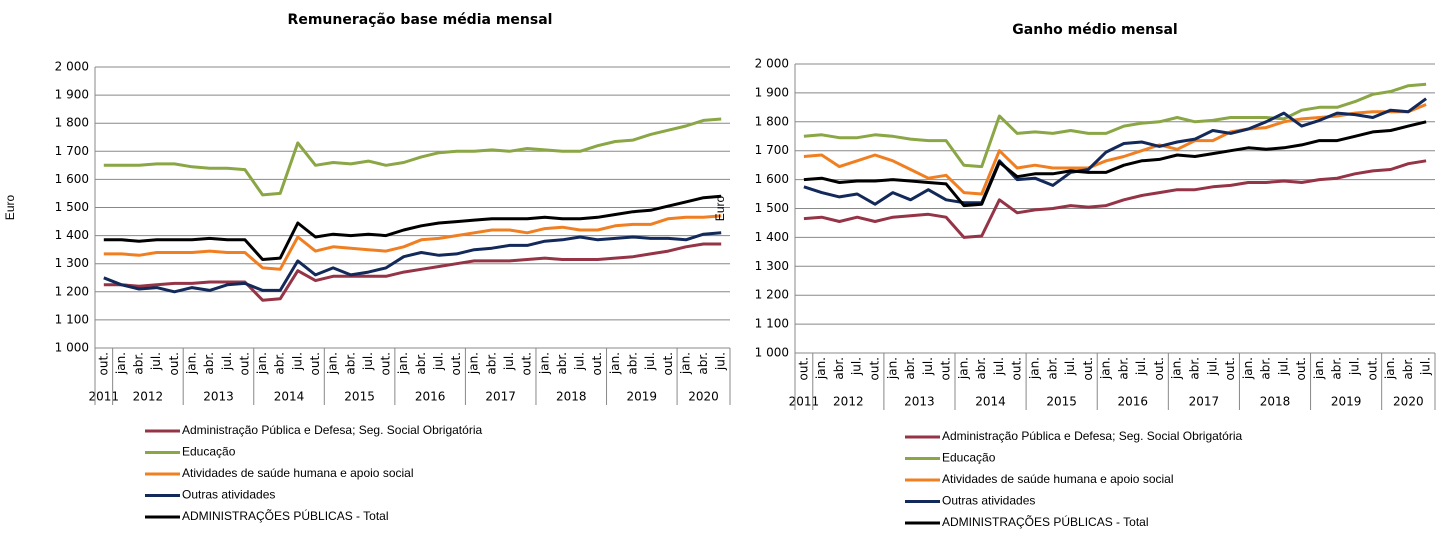  I want to click on legend-label: Outras atividades, so click(988, 501).